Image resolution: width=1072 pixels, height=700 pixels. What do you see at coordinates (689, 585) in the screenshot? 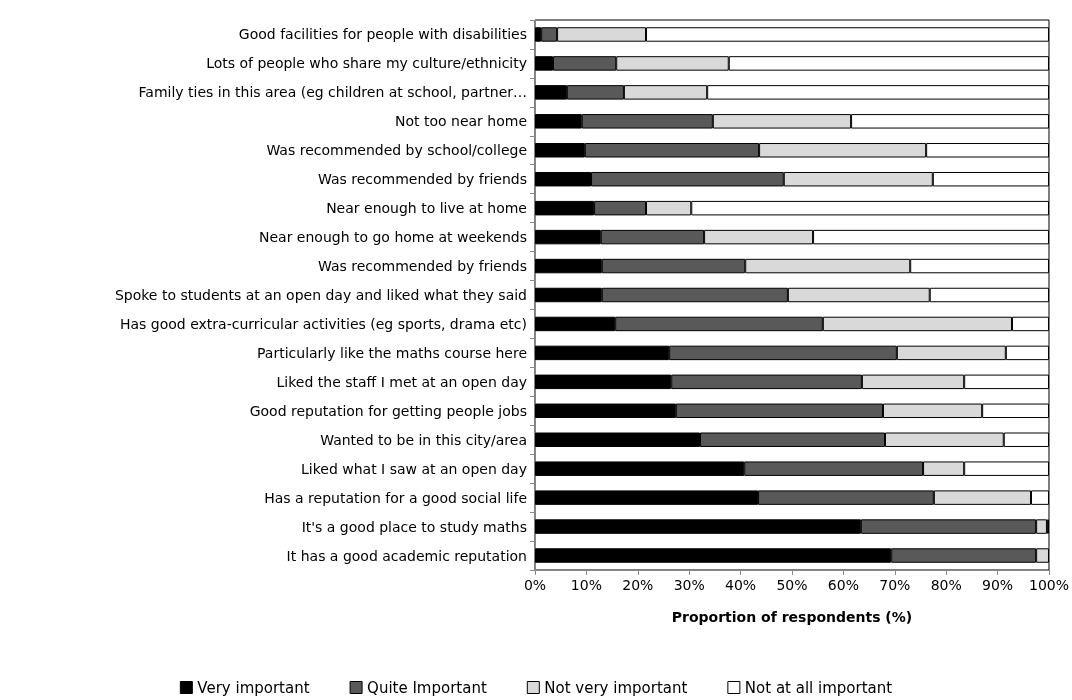
I see `x-tick-label: 30%` at bounding box center [689, 585].